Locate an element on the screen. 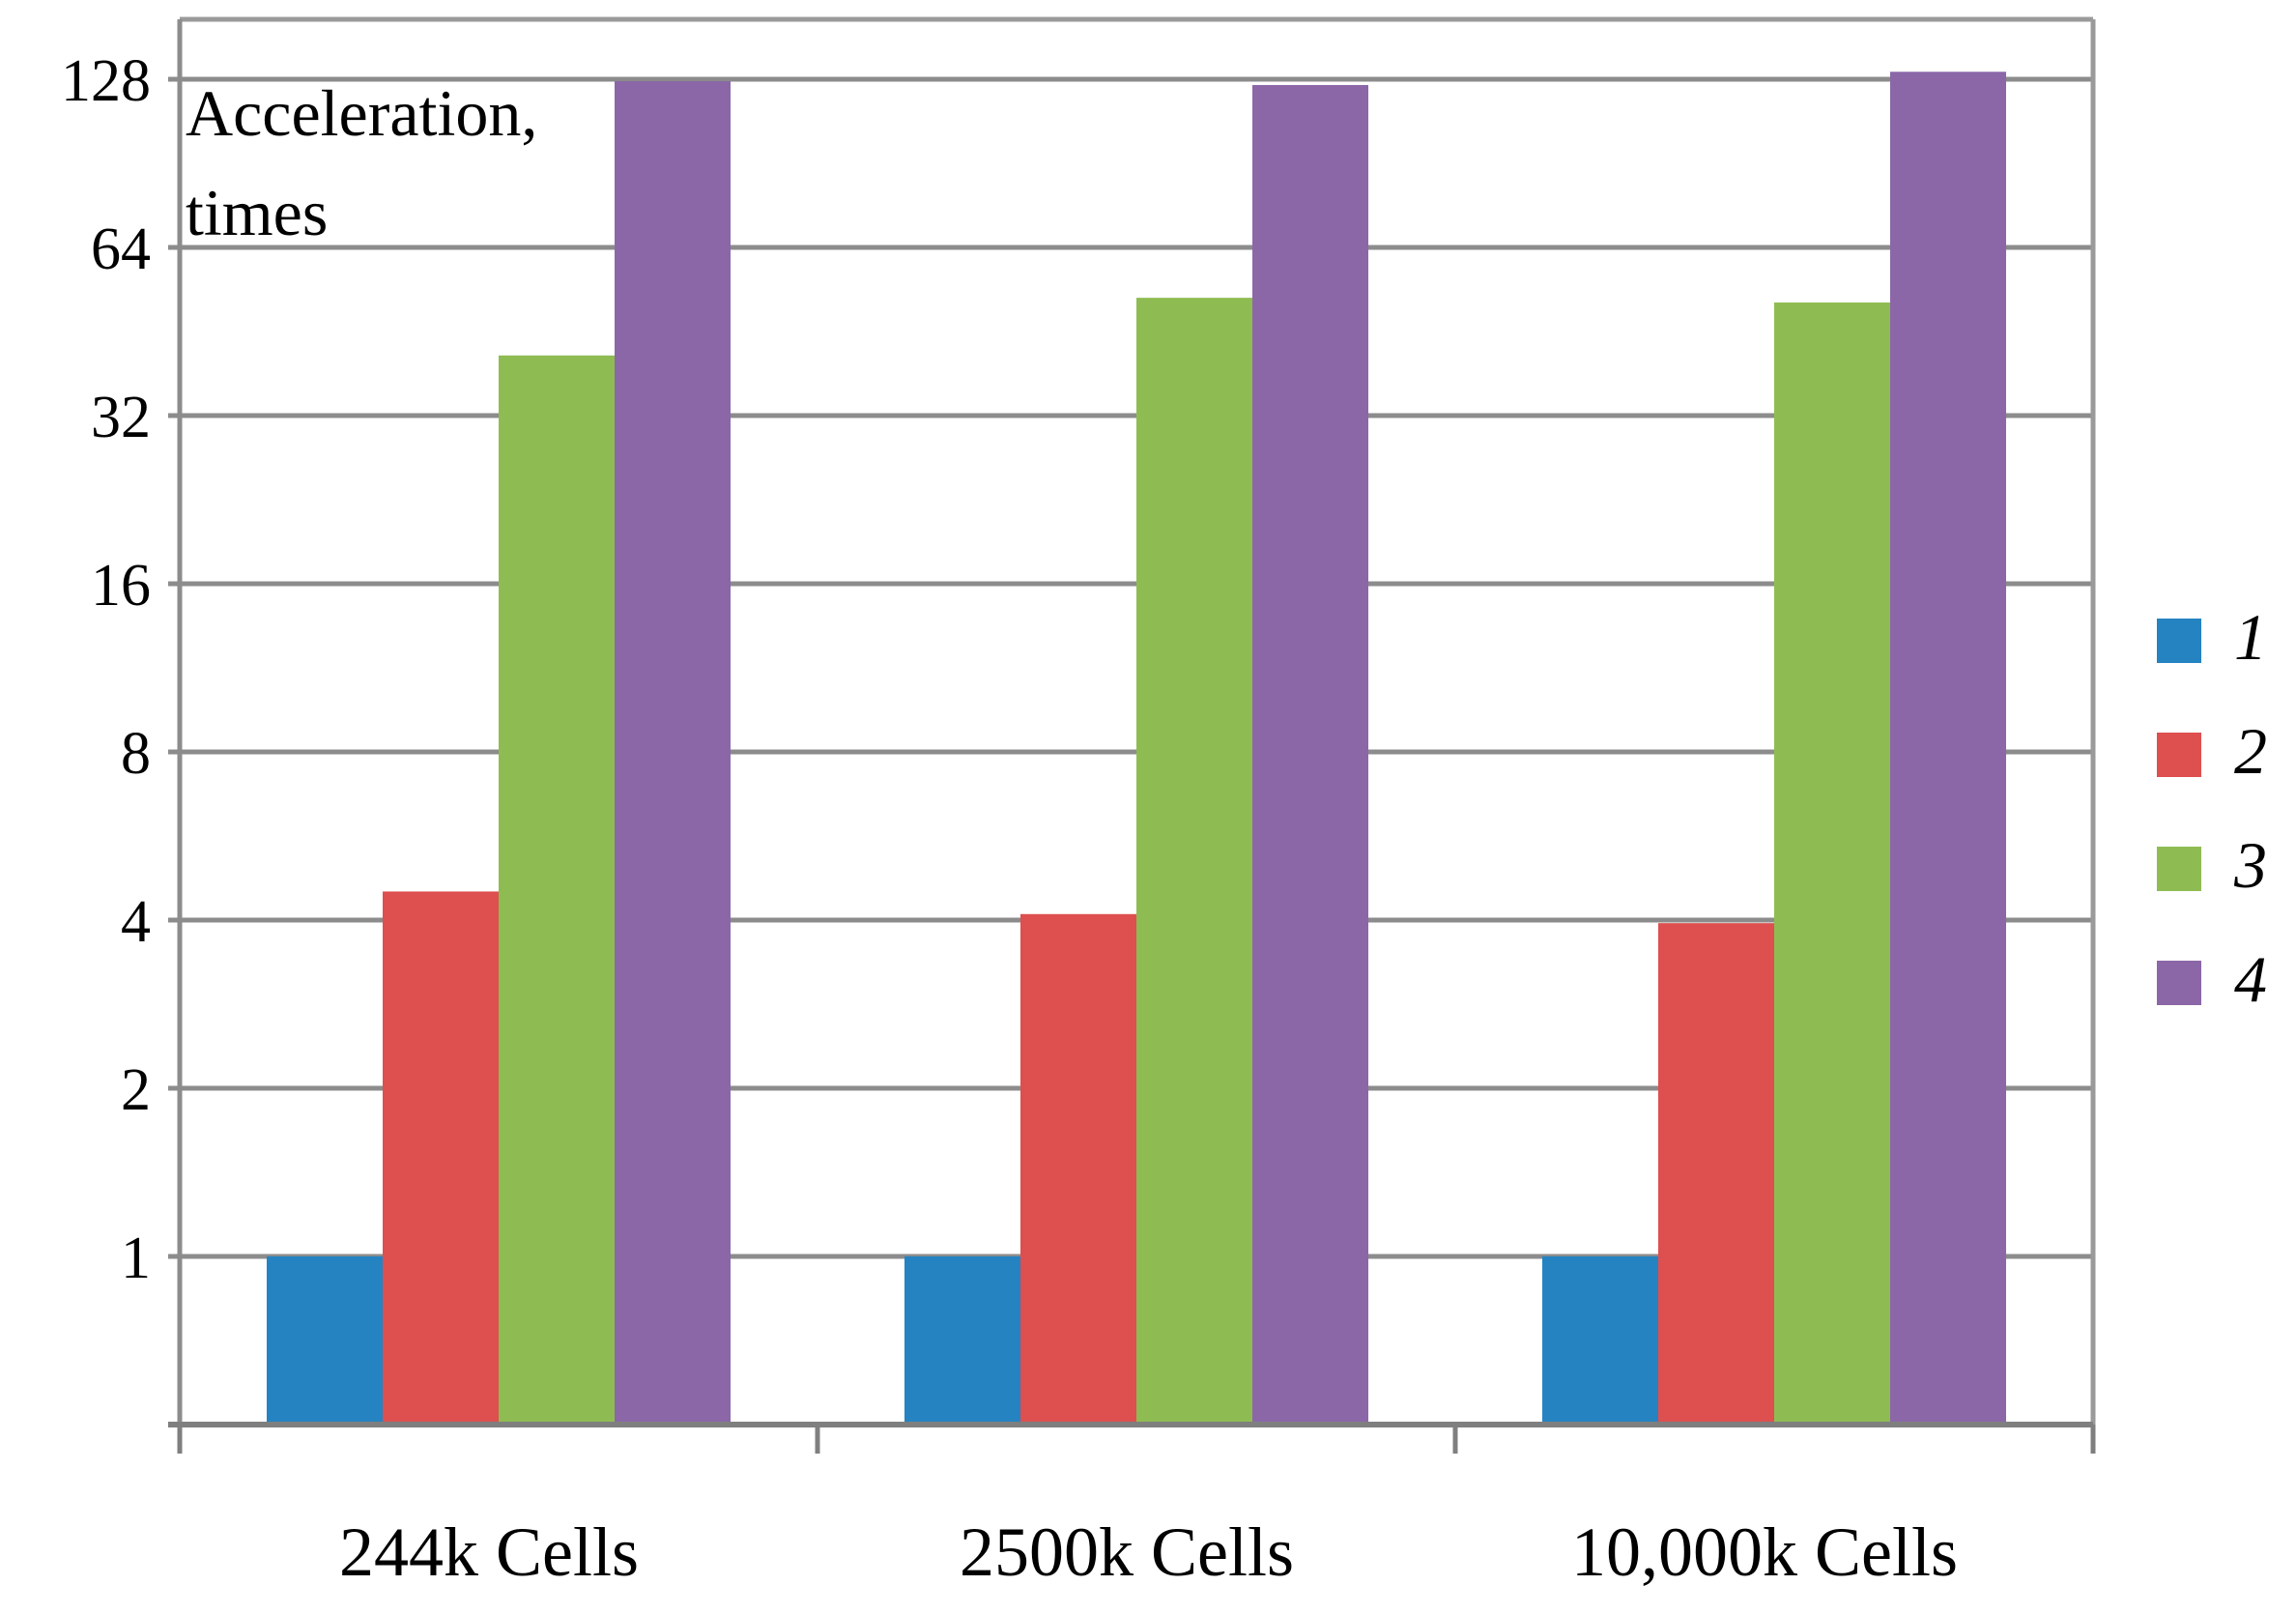 The width and height of the screenshot is (2296, 1614). y-tick-label: 2 is located at coordinates (136, 1090).